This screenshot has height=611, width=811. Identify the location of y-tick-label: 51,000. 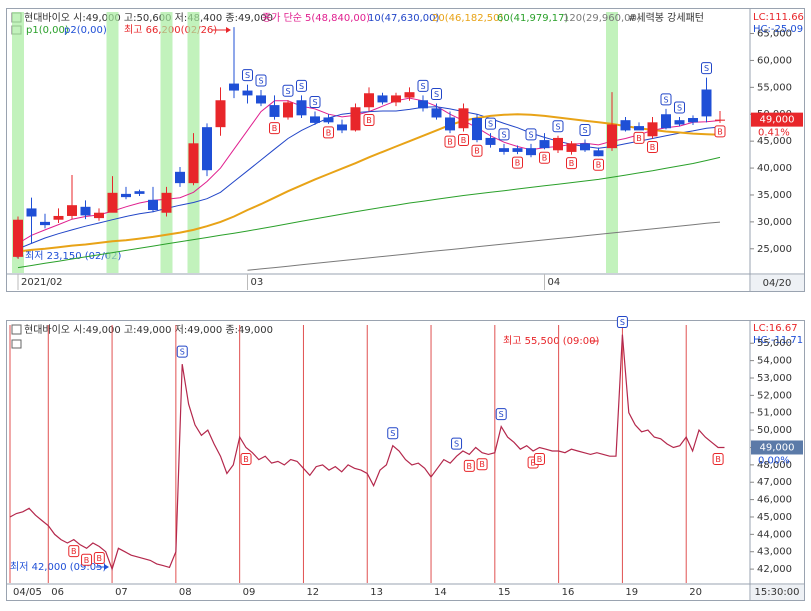
(774, 413).